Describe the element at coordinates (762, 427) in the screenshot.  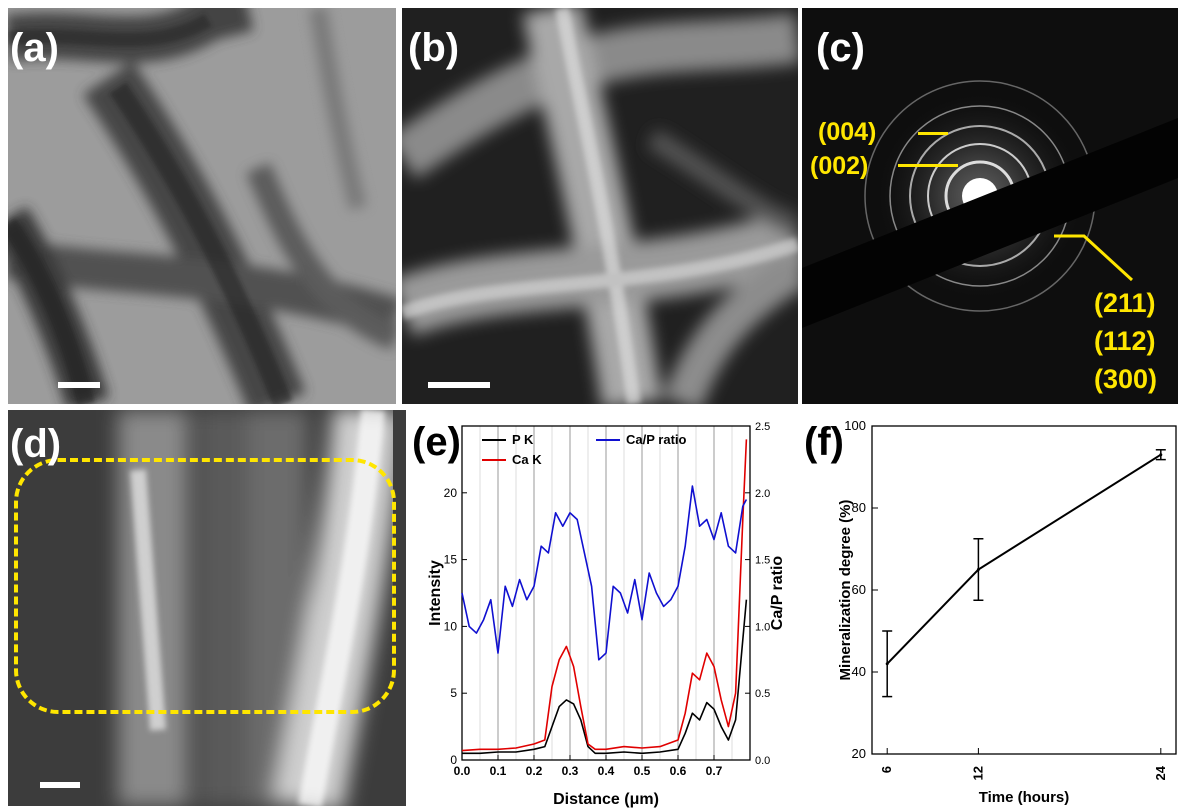
I see `y2-tick-label: 2.5` at that location.